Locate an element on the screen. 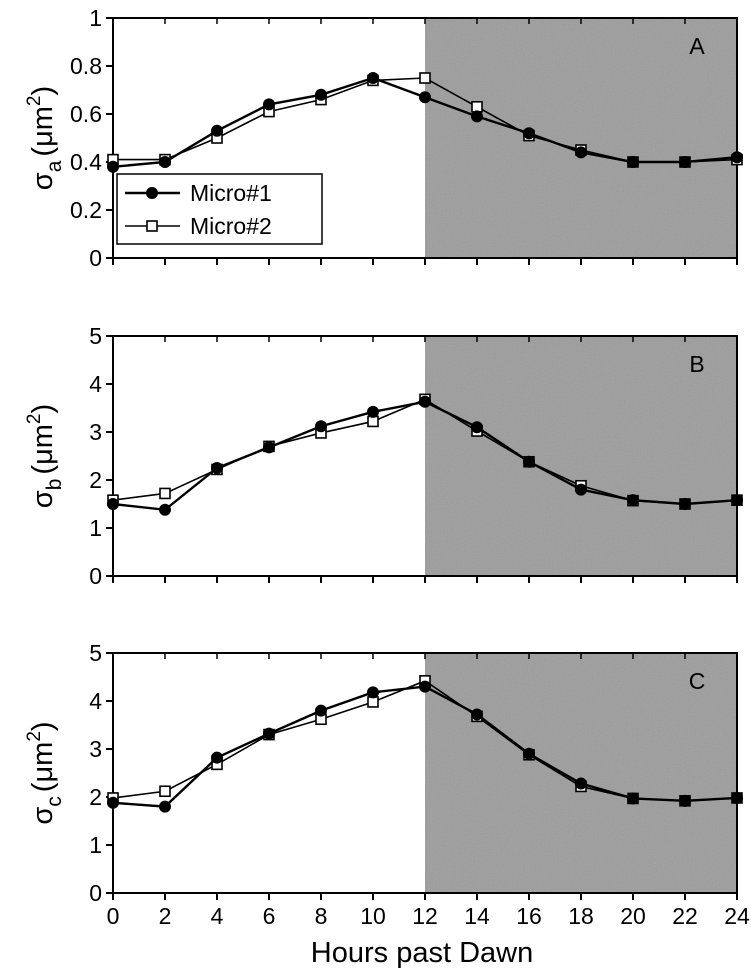  x-tick-label: 2 is located at coordinates (165, 916).